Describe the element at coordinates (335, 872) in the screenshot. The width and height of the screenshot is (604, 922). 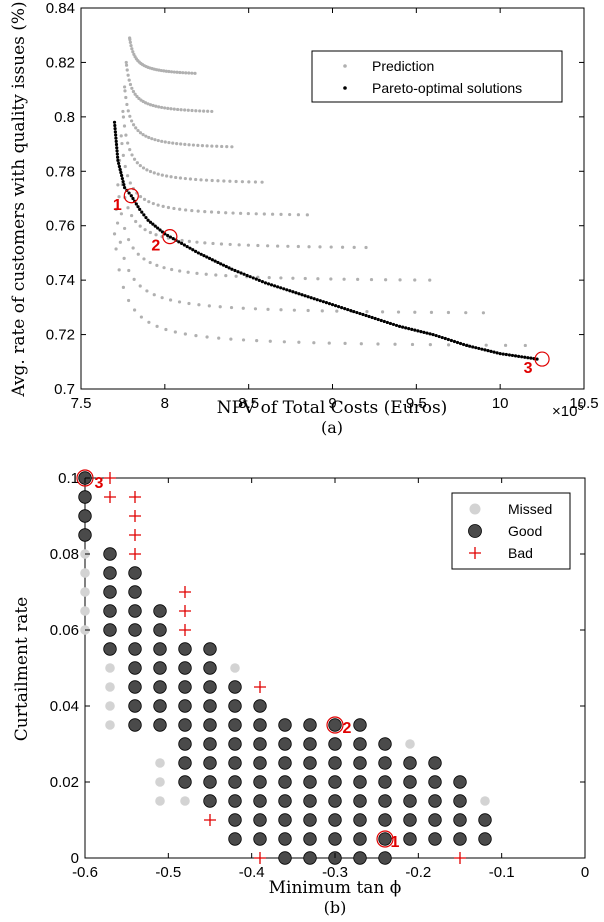
I see `chart-b-xtick-label: -0.3` at that location.